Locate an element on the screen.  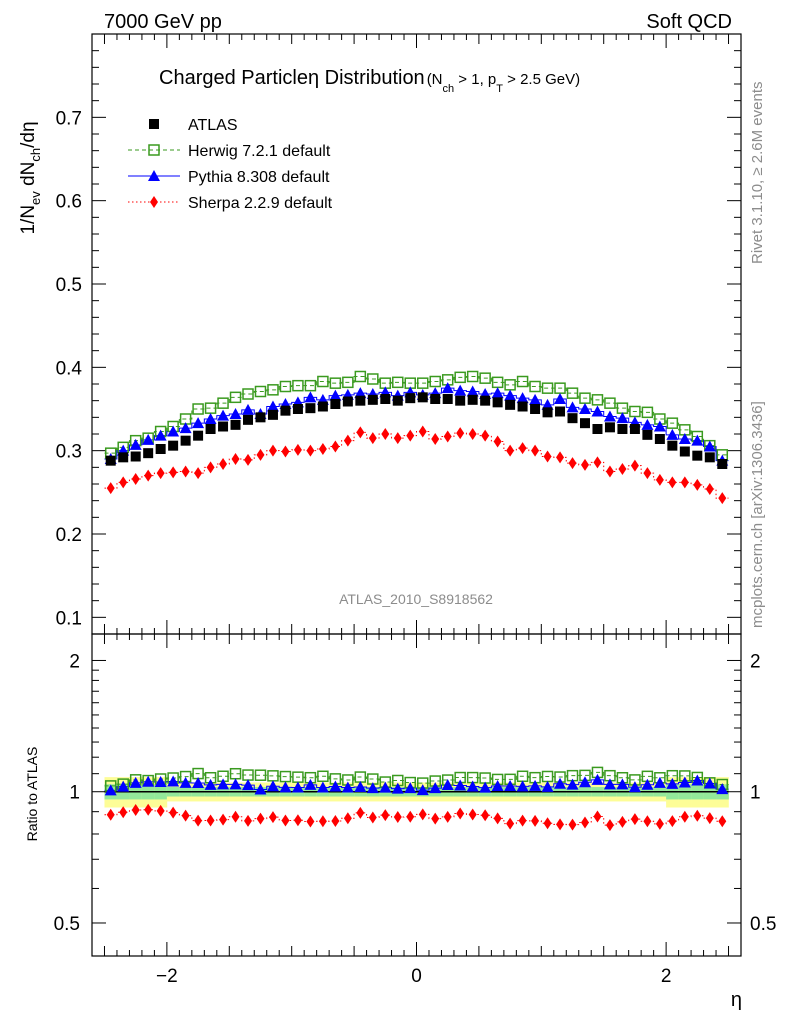
header-process-label: Soft QCD is located at coordinates (689, 22).